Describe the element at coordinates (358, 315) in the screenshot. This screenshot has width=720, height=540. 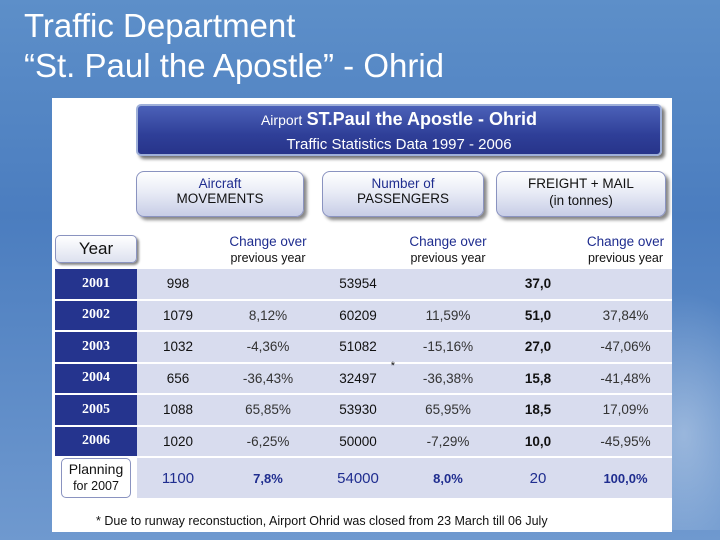
I see `passengers-cell: 60209` at that location.